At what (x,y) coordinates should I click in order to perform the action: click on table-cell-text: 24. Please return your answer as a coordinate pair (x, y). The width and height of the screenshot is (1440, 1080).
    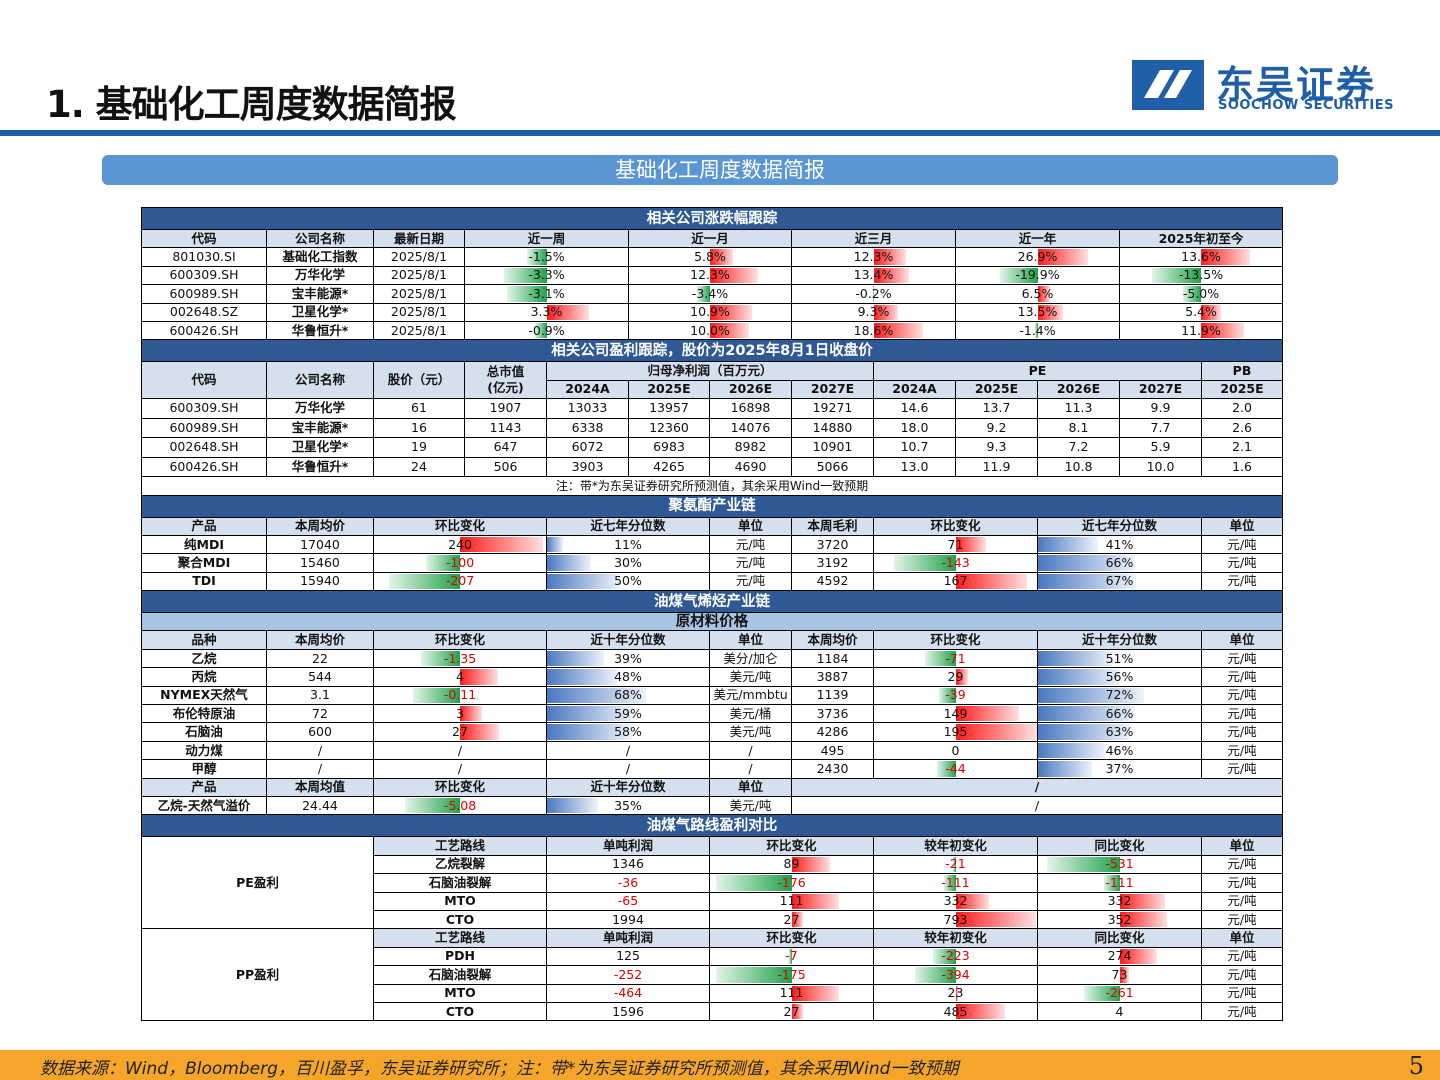
    Looking at the image, I should click on (419, 466).